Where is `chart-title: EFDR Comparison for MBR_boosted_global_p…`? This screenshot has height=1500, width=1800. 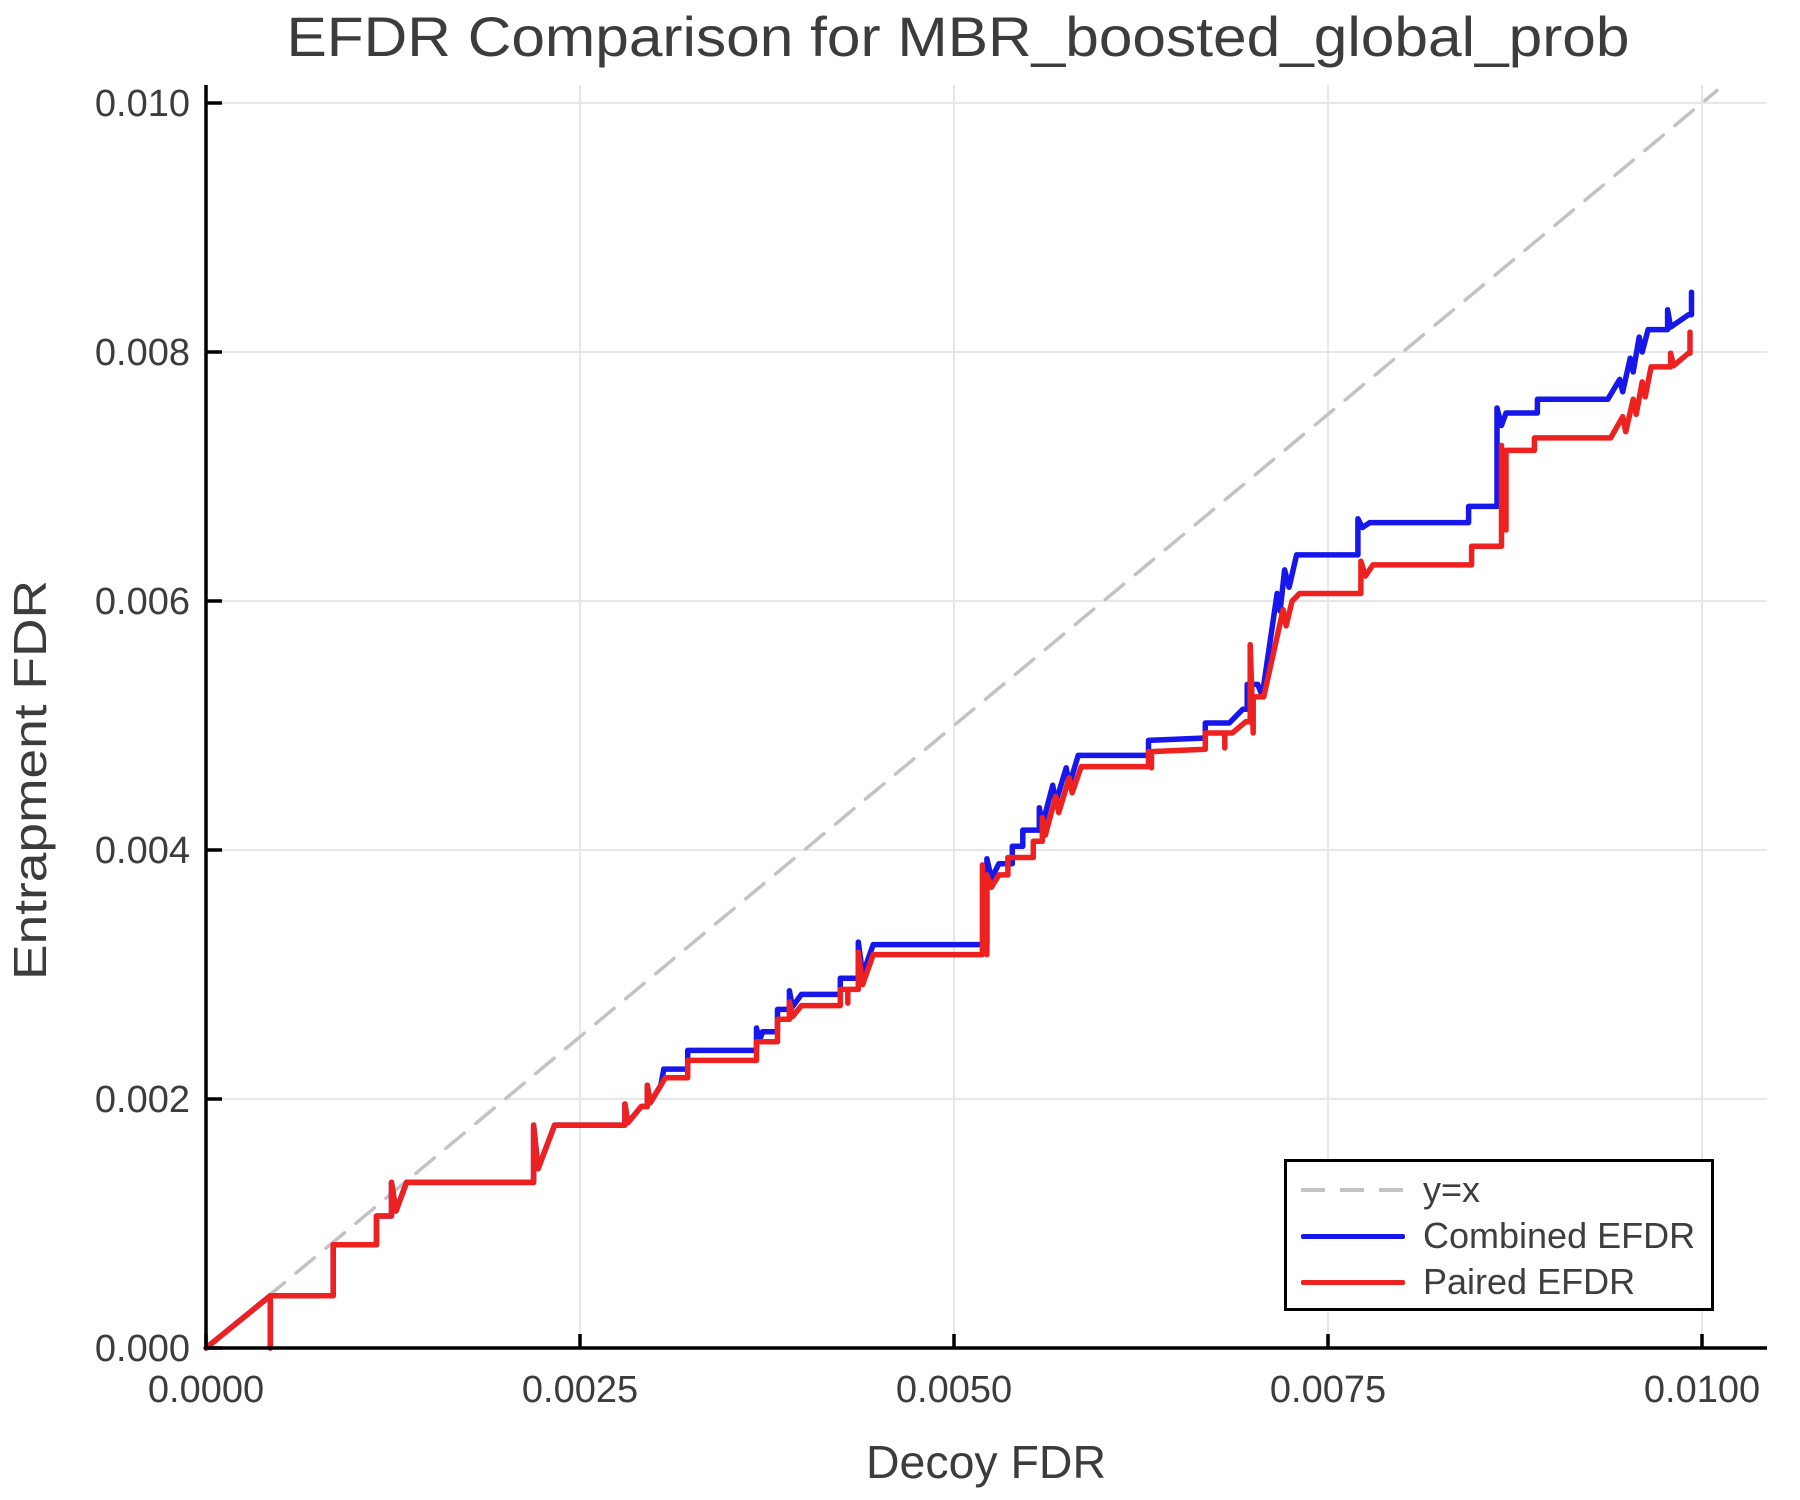 chart-title: EFDR Comparison for MBR_boosted_global_p… is located at coordinates (958, 36).